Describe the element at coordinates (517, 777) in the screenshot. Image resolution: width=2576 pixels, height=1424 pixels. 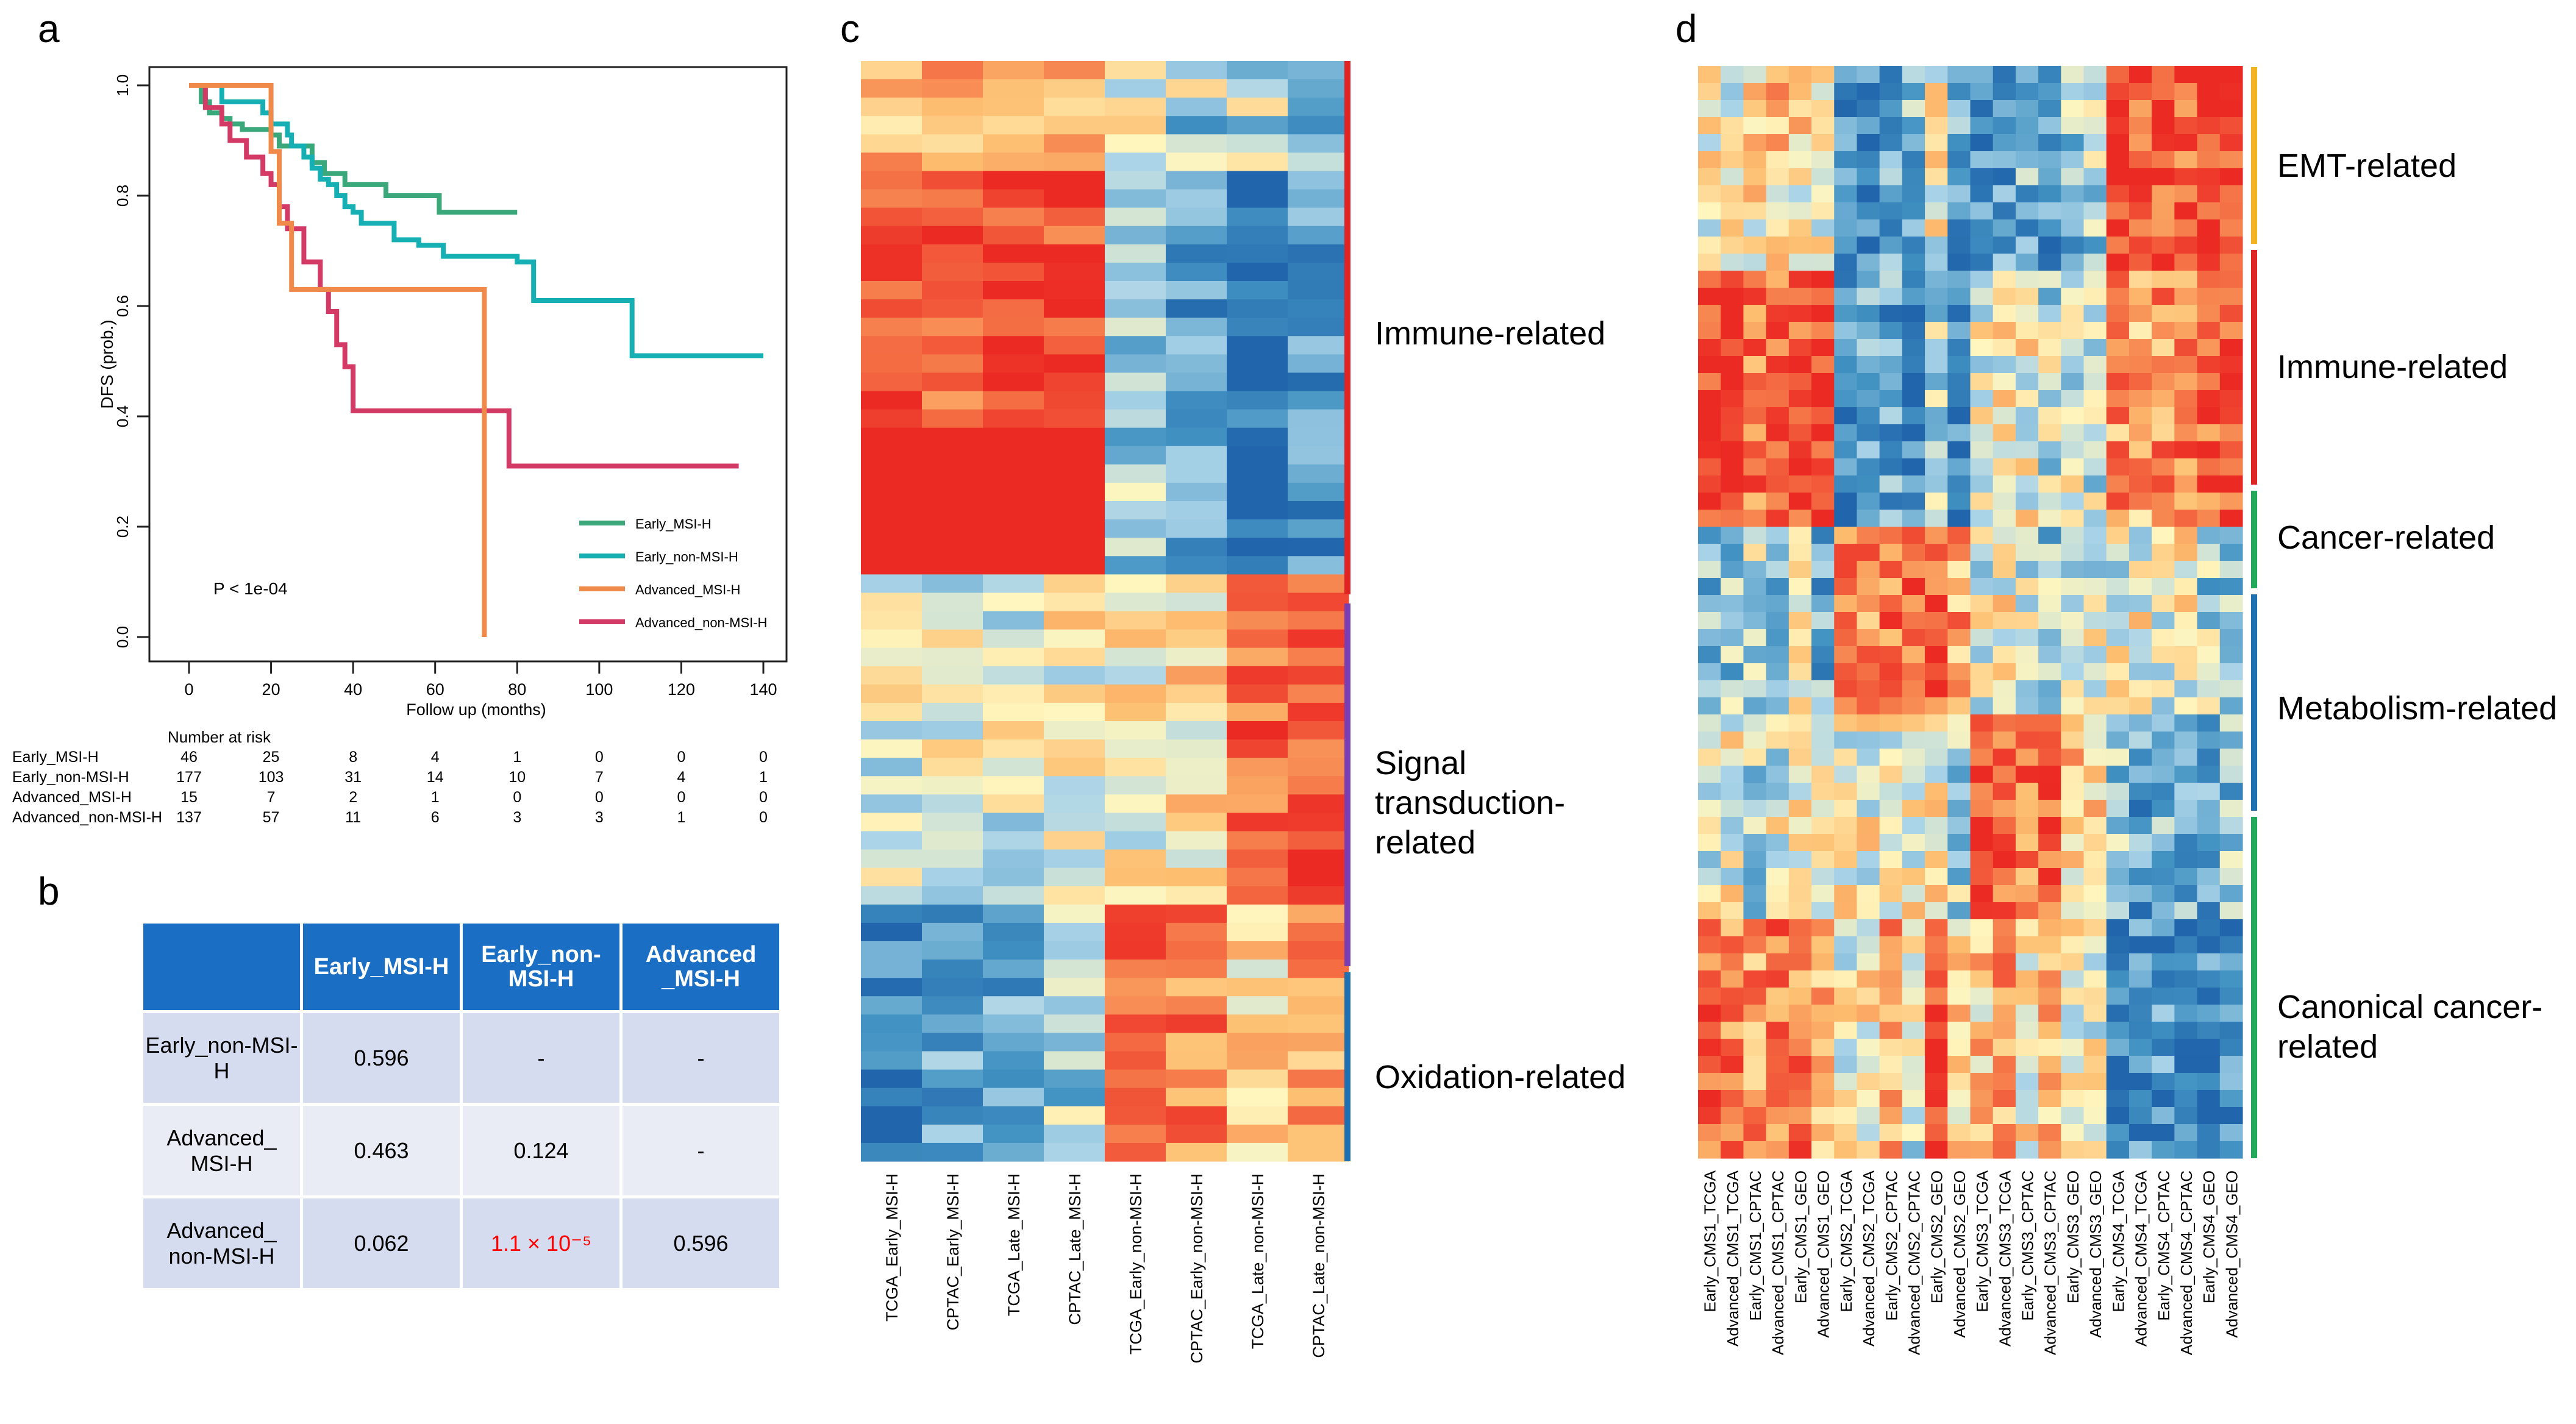
I see `risk-value: 10` at that location.